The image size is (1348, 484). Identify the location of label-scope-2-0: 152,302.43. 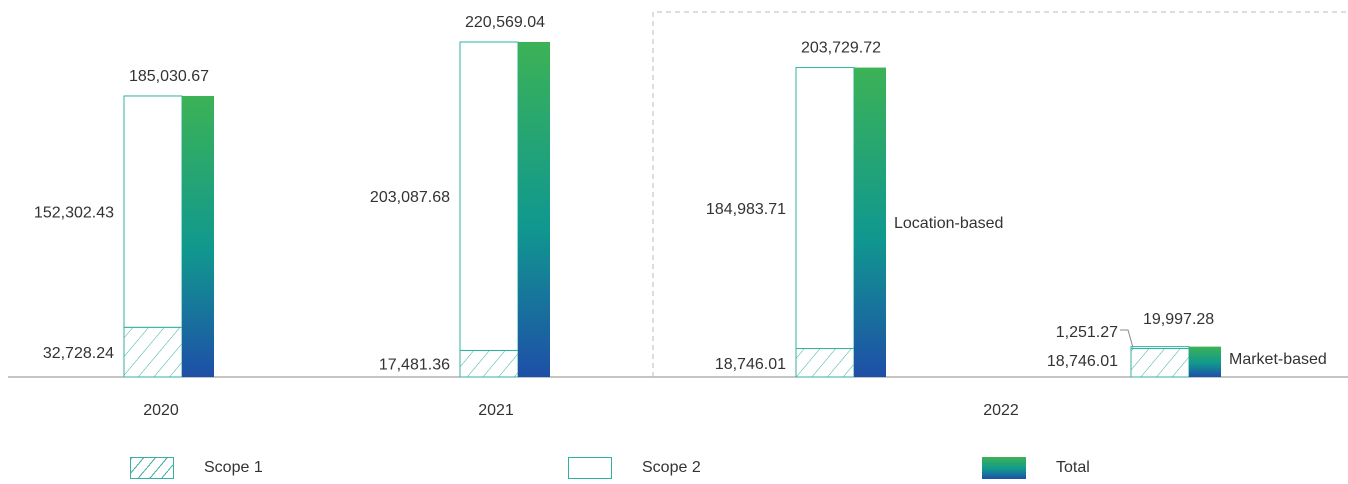
(74, 213).